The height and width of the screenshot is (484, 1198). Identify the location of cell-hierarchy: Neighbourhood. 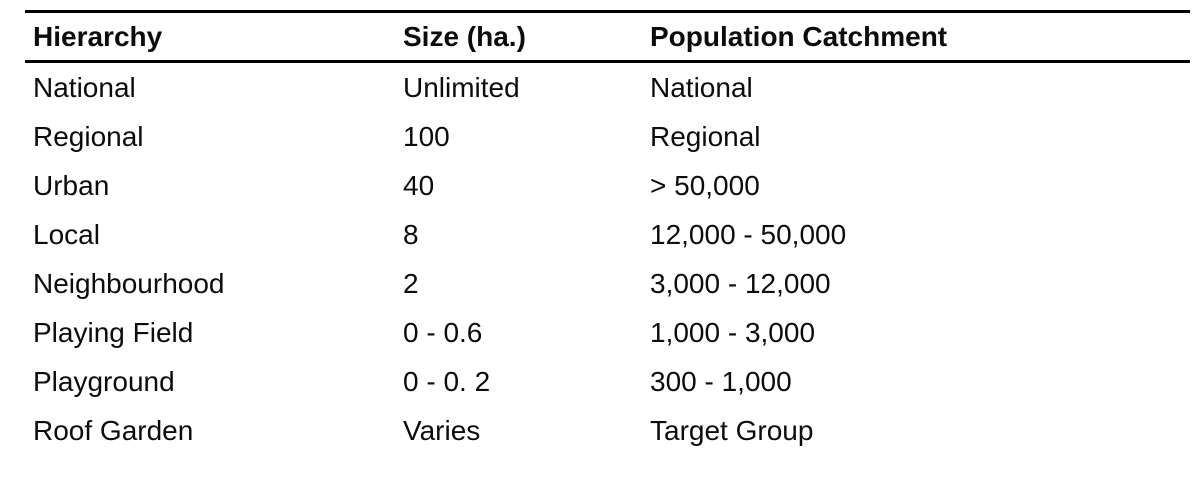
(129, 283).